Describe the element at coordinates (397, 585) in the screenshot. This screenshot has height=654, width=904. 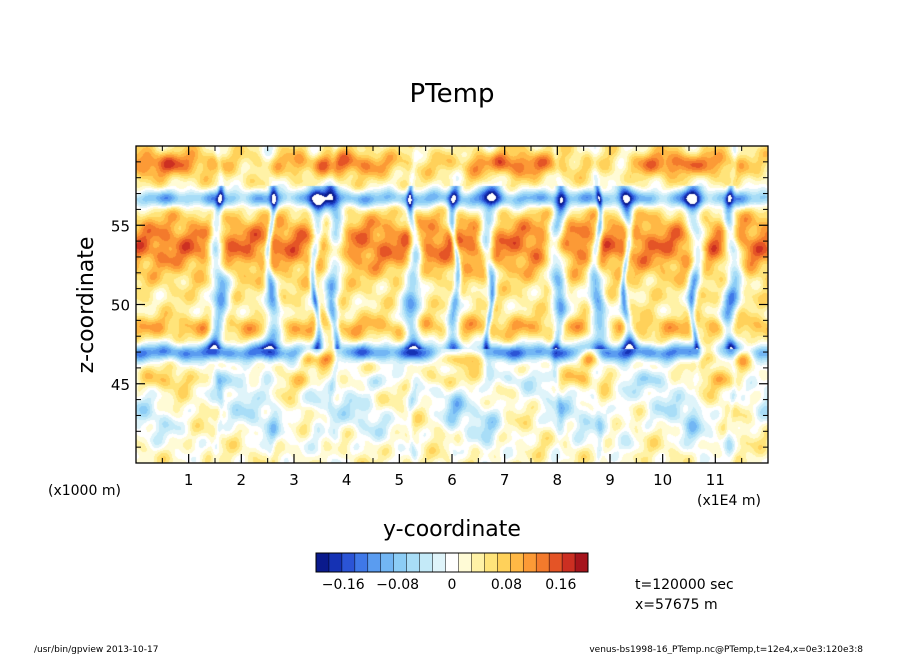
I see `colorbar-label: −0.08` at that location.